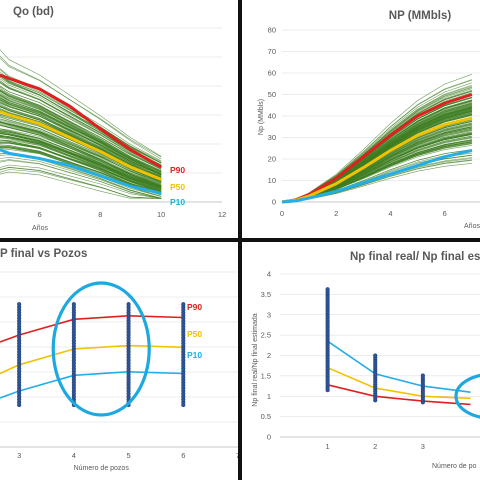 Image resolution: width=480 pixels, height=480 pixels. I want to click on y-tick-label: 1.5, so click(266, 375).